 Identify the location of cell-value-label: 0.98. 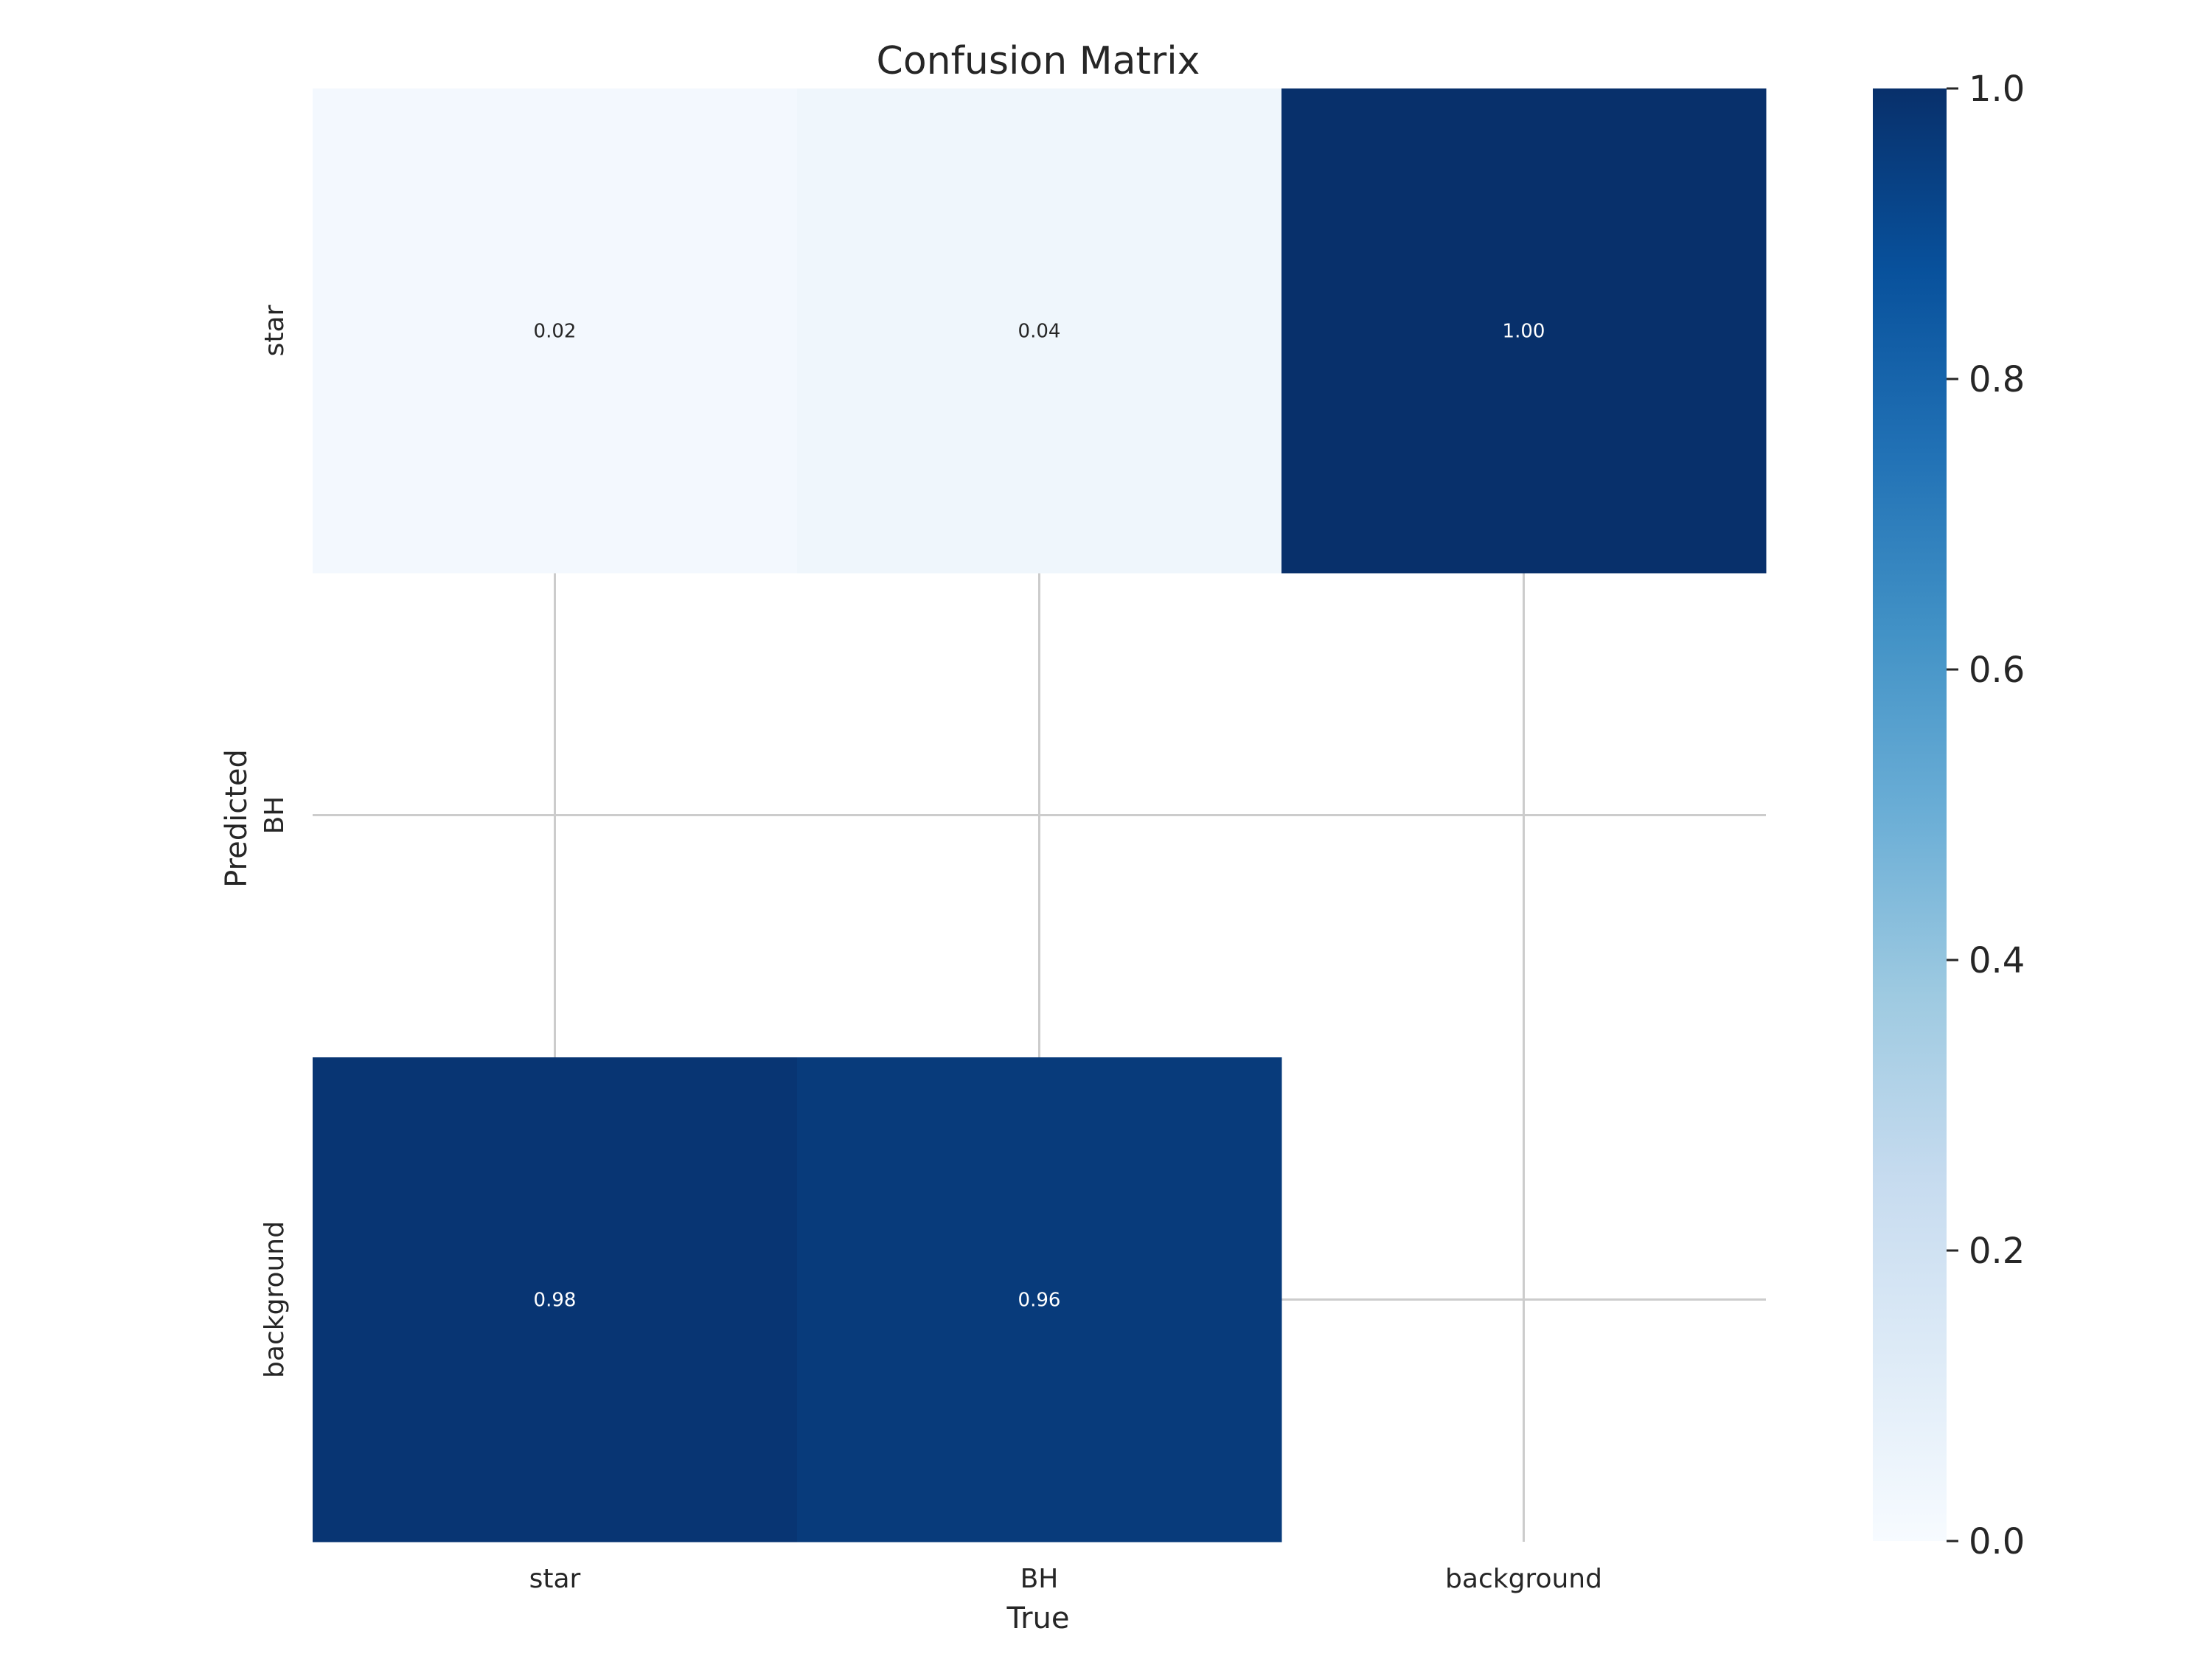
(555, 1301).